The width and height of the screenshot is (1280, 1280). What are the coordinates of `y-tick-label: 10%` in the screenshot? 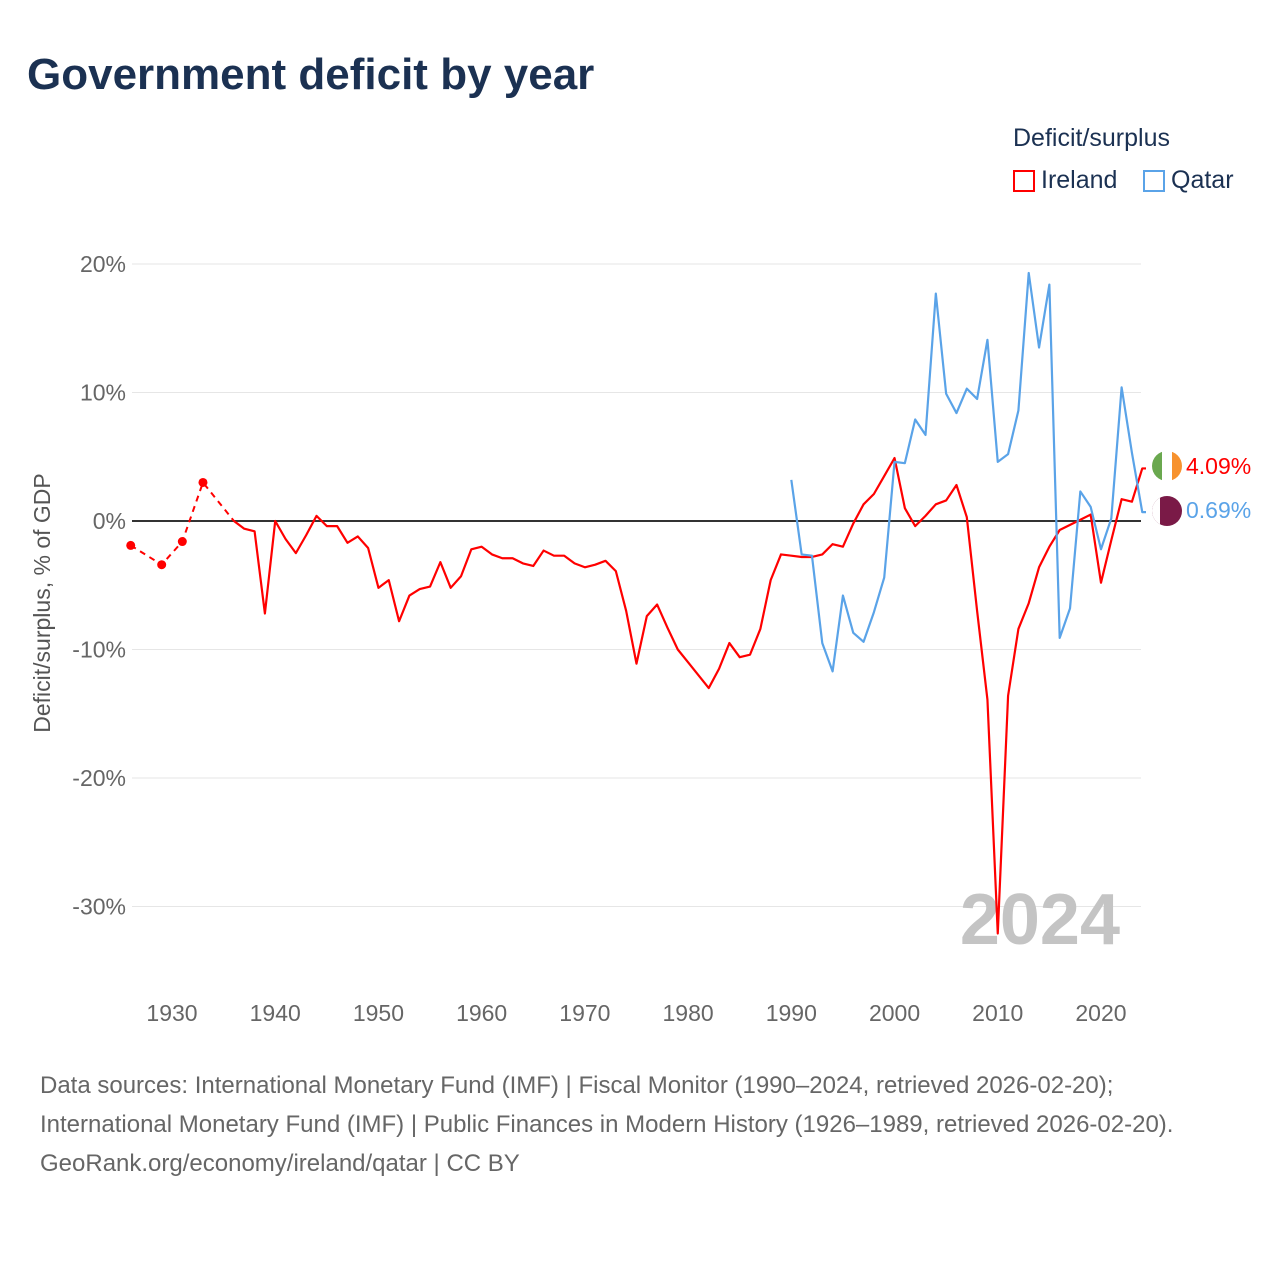 It's located at (103, 393).